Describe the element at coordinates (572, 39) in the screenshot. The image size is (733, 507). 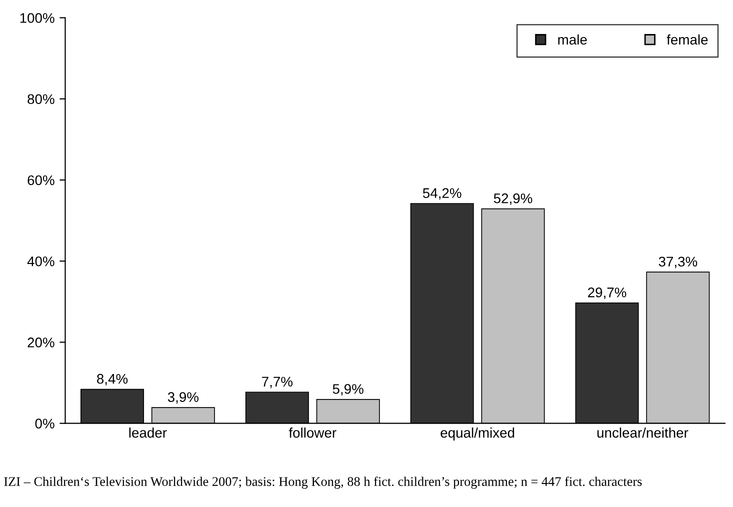
I see `legend-label: male` at that location.